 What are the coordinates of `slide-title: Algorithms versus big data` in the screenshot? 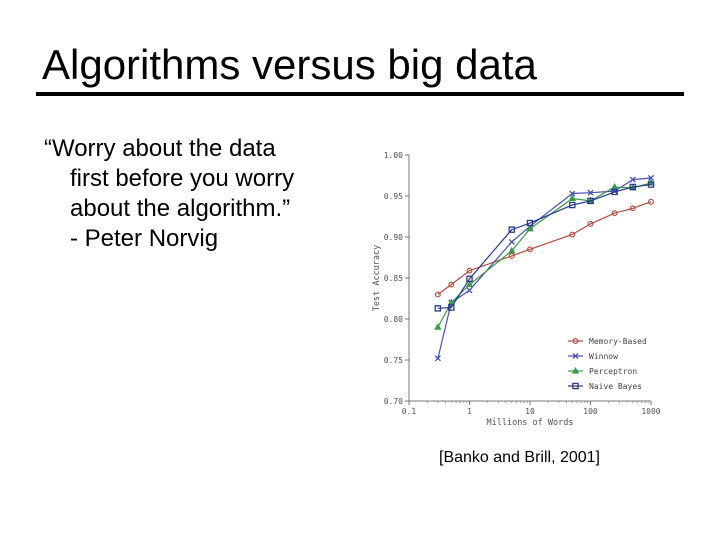 It's located at (289, 64).